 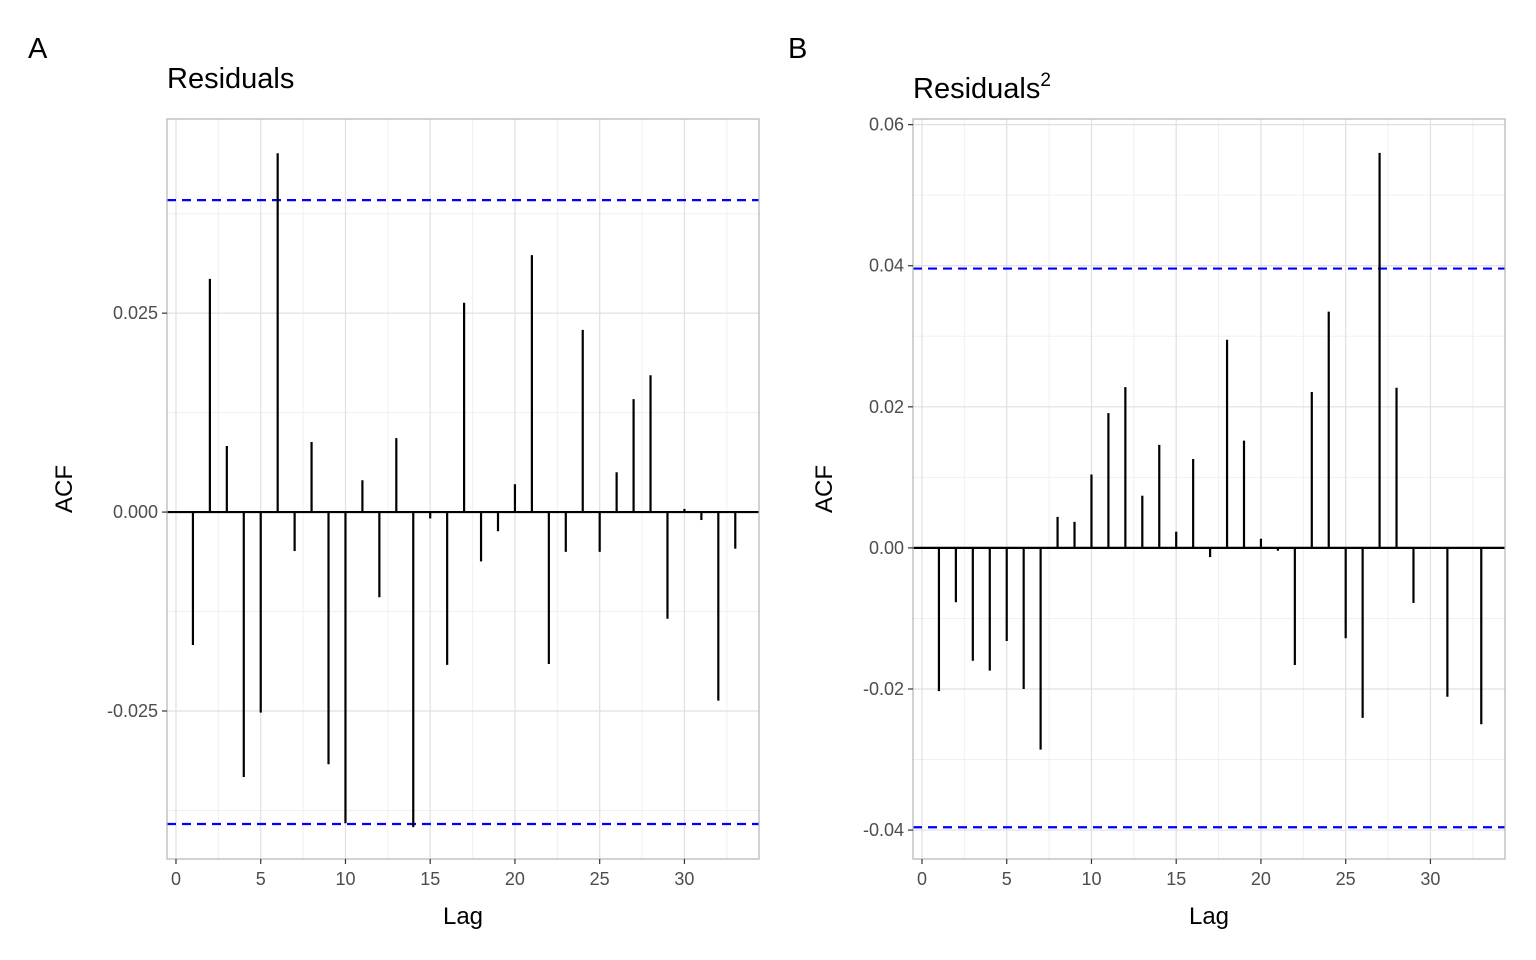 I want to click on title-superscript: 2, so click(x=1045, y=80).